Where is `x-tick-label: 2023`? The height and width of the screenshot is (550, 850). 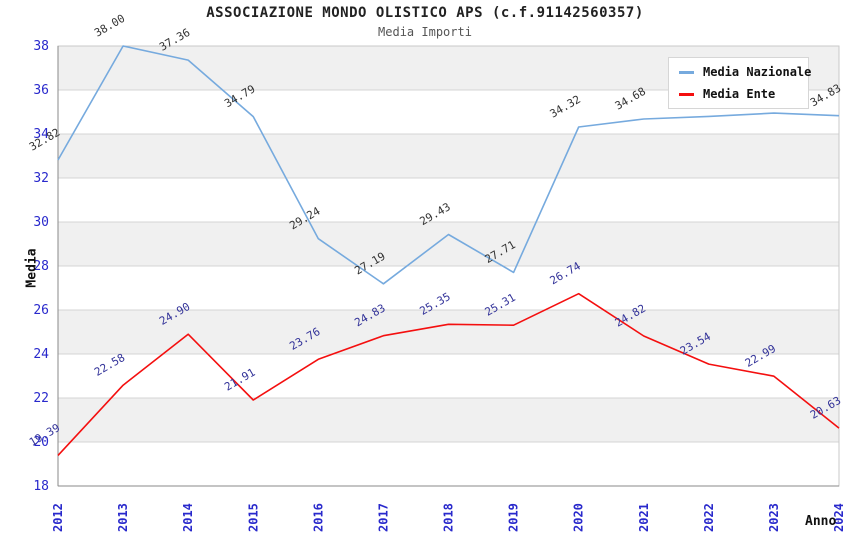
x-tick-label: 2023 is located at coordinates (774, 517).